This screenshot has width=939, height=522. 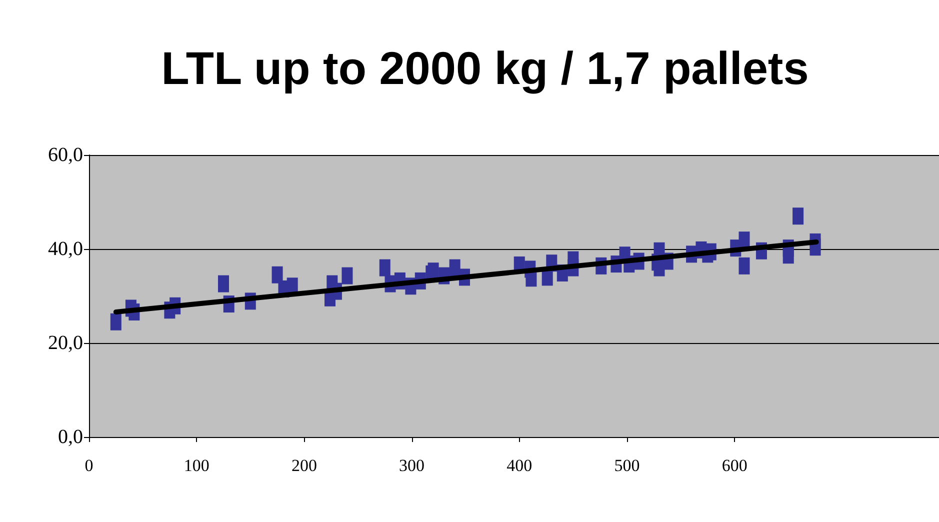 I want to click on y-tick-label: 40,0, so click(x=65, y=249).